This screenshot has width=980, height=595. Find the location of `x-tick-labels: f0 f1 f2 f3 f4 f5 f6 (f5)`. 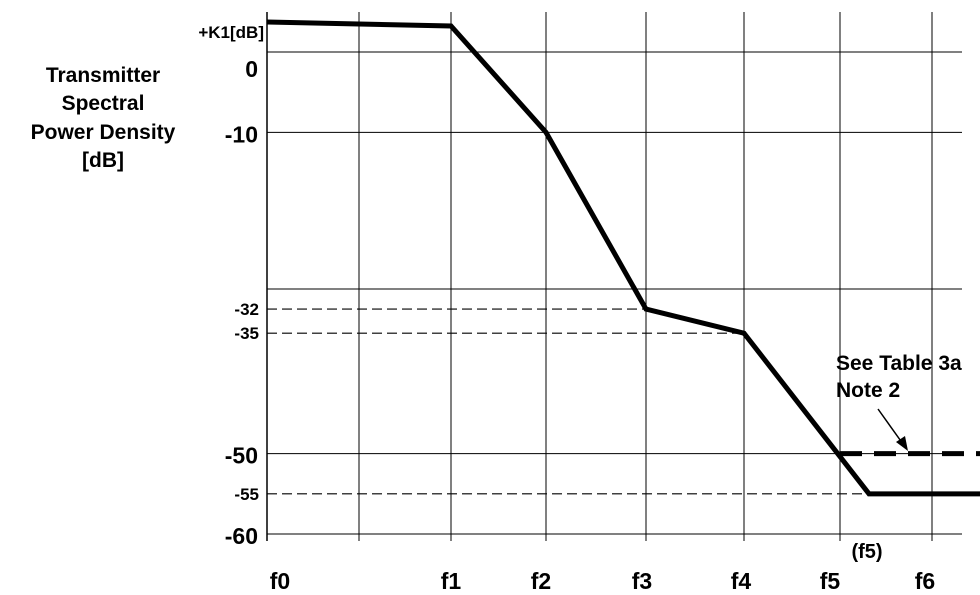

x-tick-labels: f0 f1 f2 f3 f4 f5 f6 (f5) is located at coordinates (602, 567).